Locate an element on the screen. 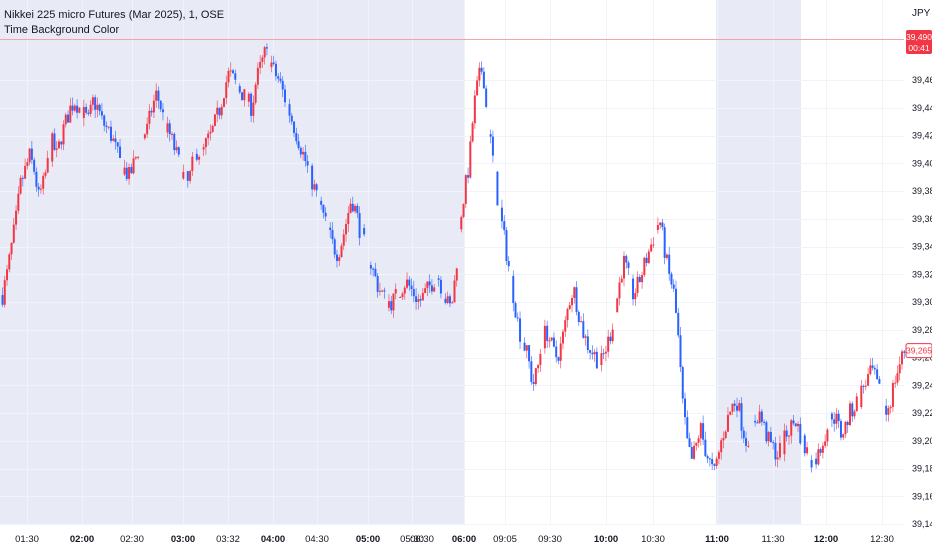 This screenshot has width=932, height=550. time-tick-label: 11:30 is located at coordinates (772, 539).